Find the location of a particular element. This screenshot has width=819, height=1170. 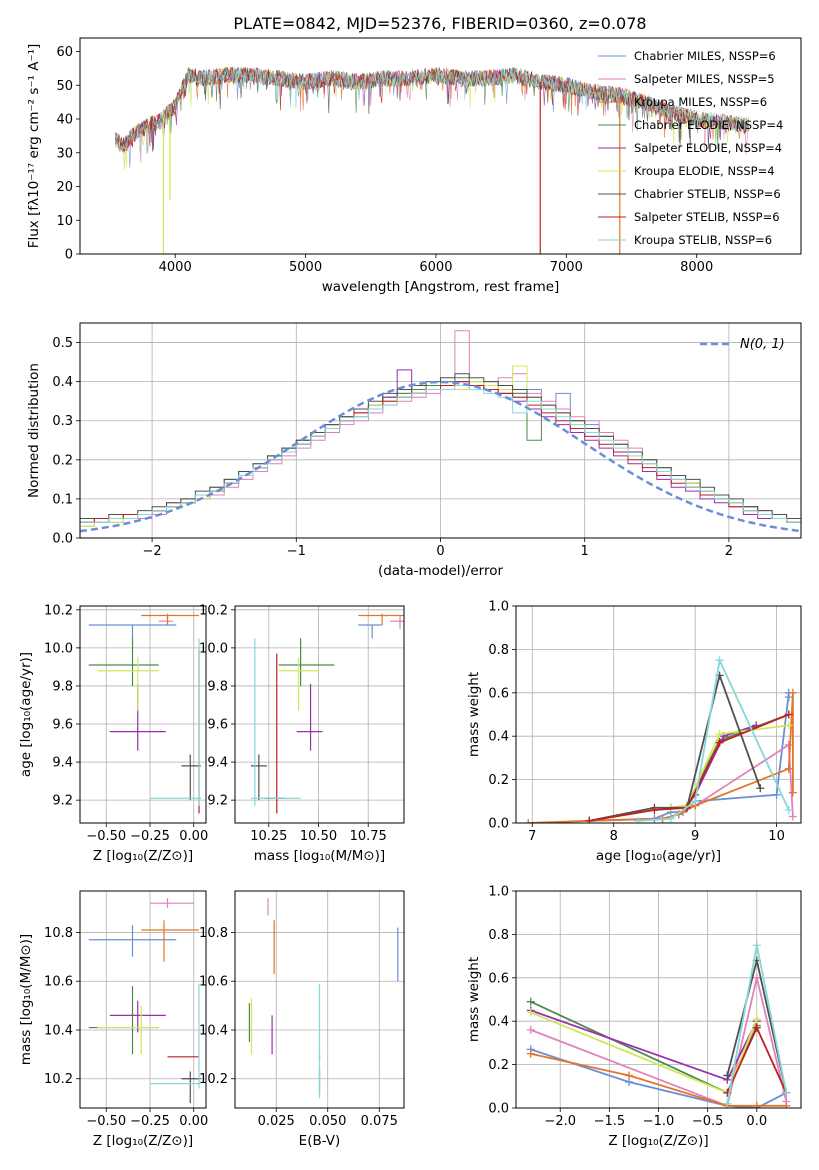

weight_vs_Z-xtick-label: −2.0 is located at coordinates (560, 1121).